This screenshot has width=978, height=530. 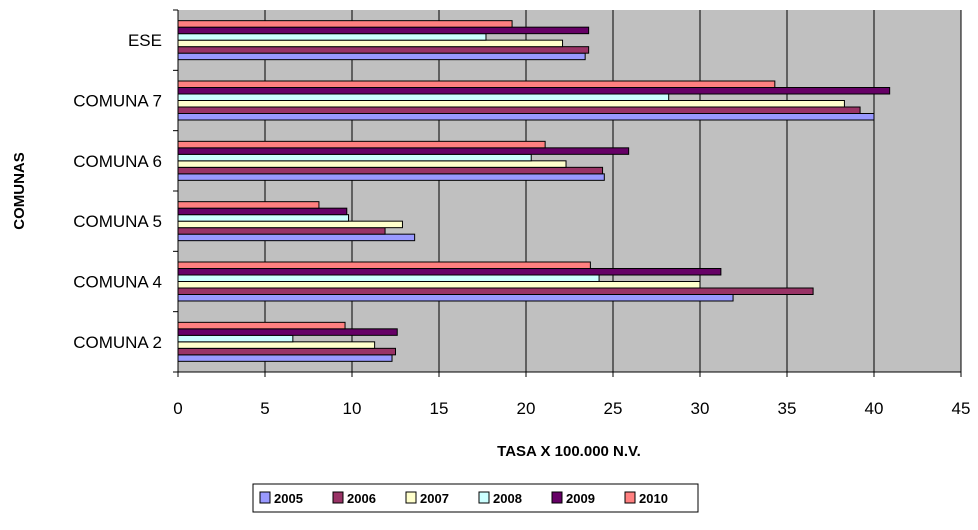 I want to click on y-tick-label: COMUNA 5, so click(x=117, y=221).